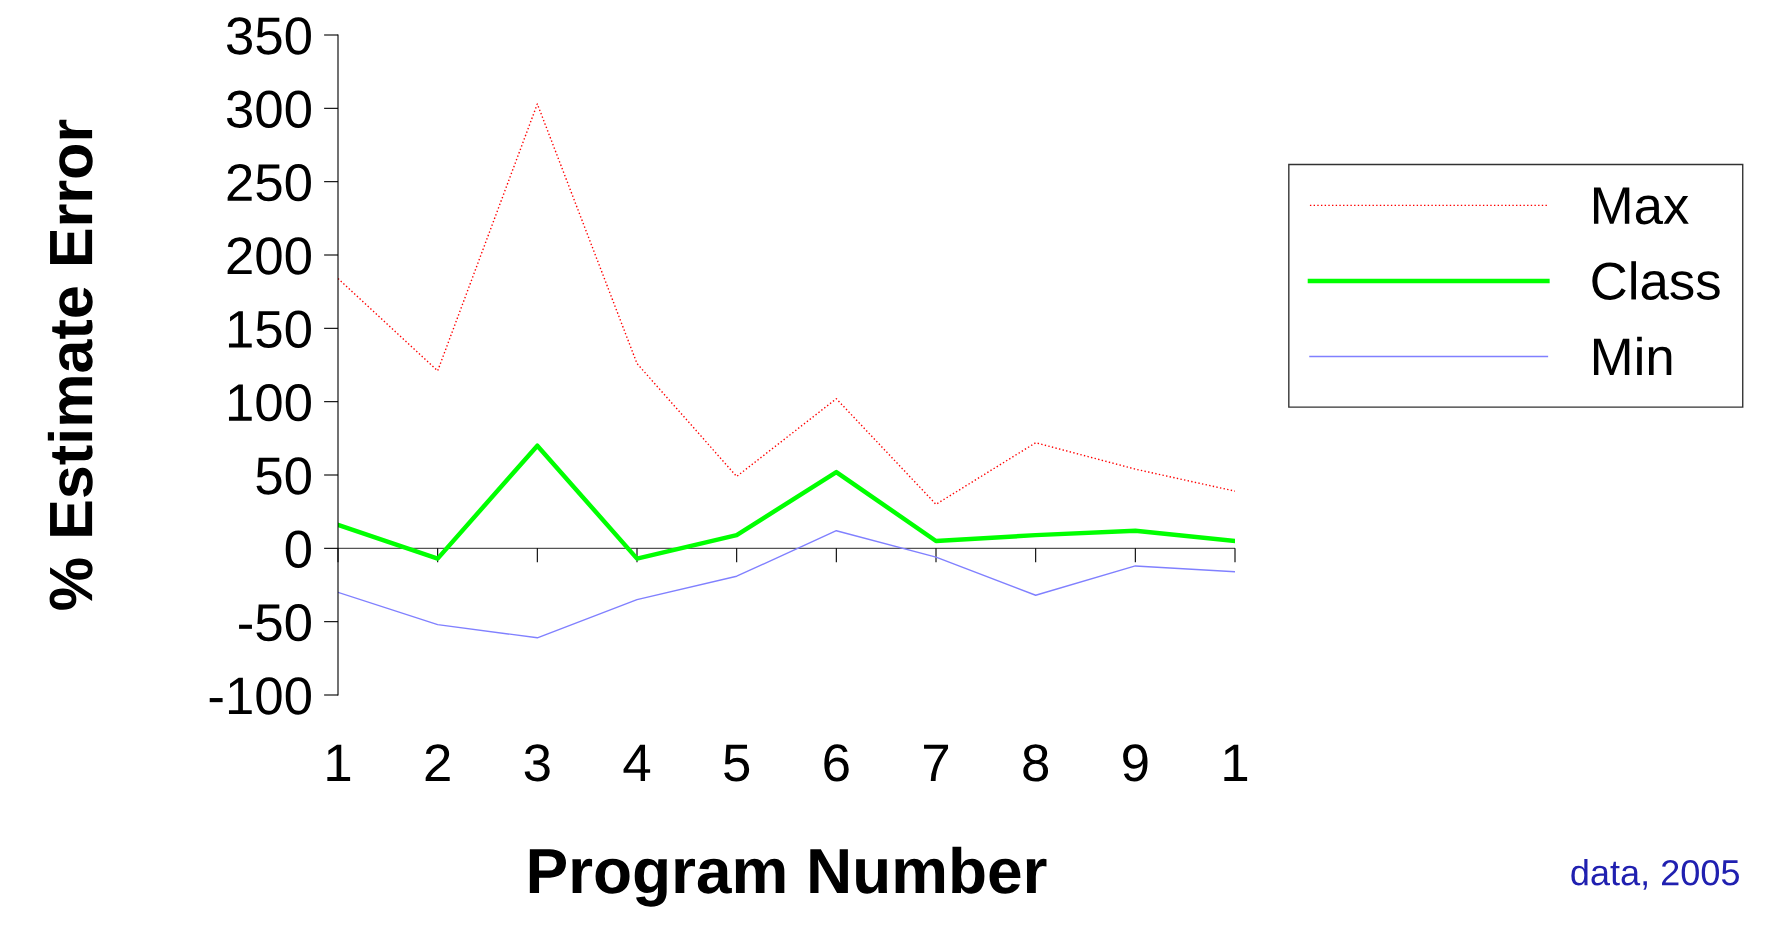  What do you see at coordinates (637, 763) in the screenshot?
I see `x-tick-label: 4` at bounding box center [637, 763].